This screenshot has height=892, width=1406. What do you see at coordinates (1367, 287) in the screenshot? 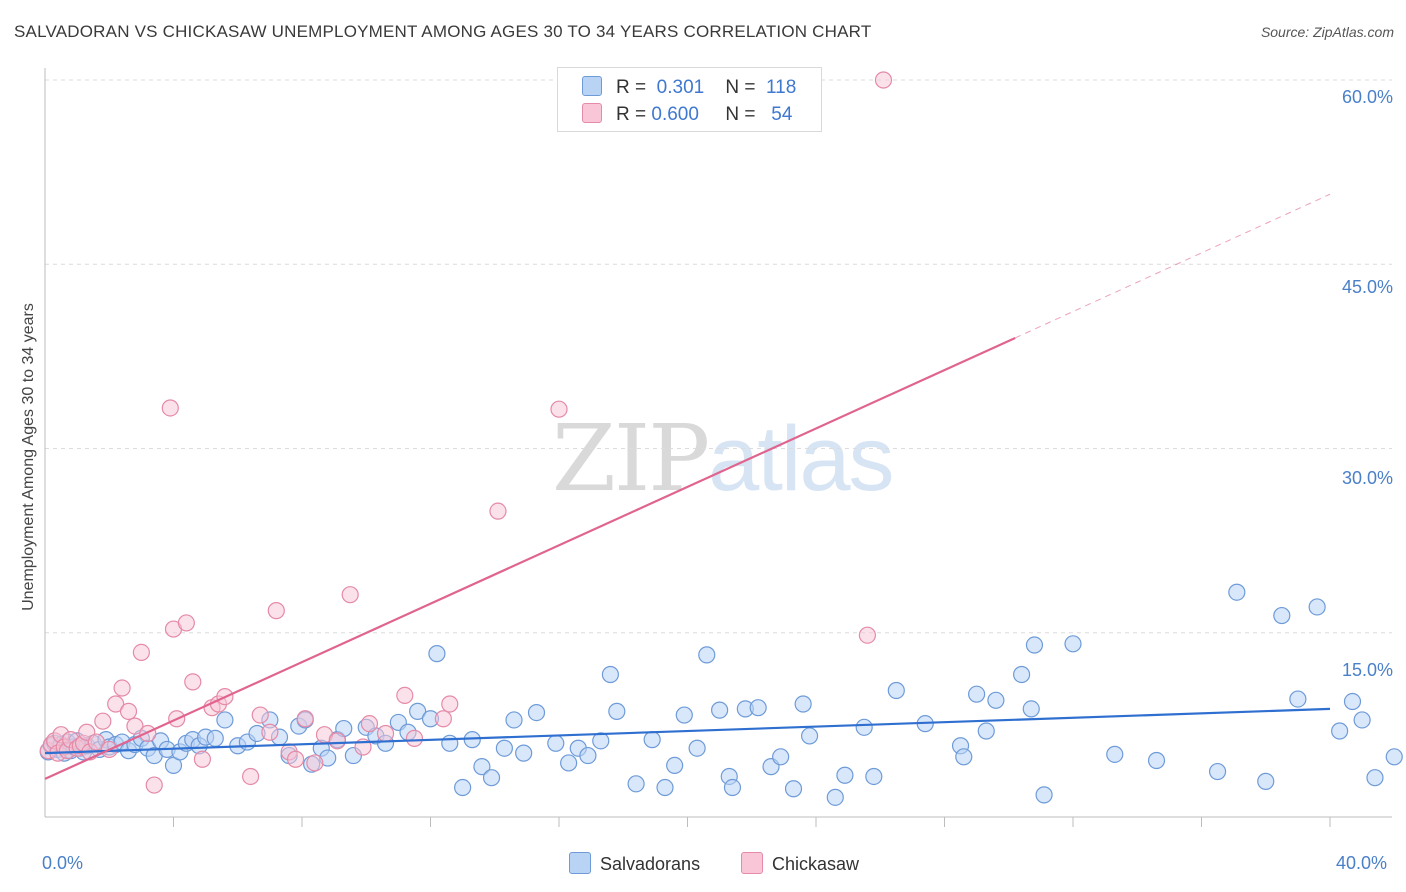
I see `y-tick-45: 45.0%` at bounding box center [1367, 287].